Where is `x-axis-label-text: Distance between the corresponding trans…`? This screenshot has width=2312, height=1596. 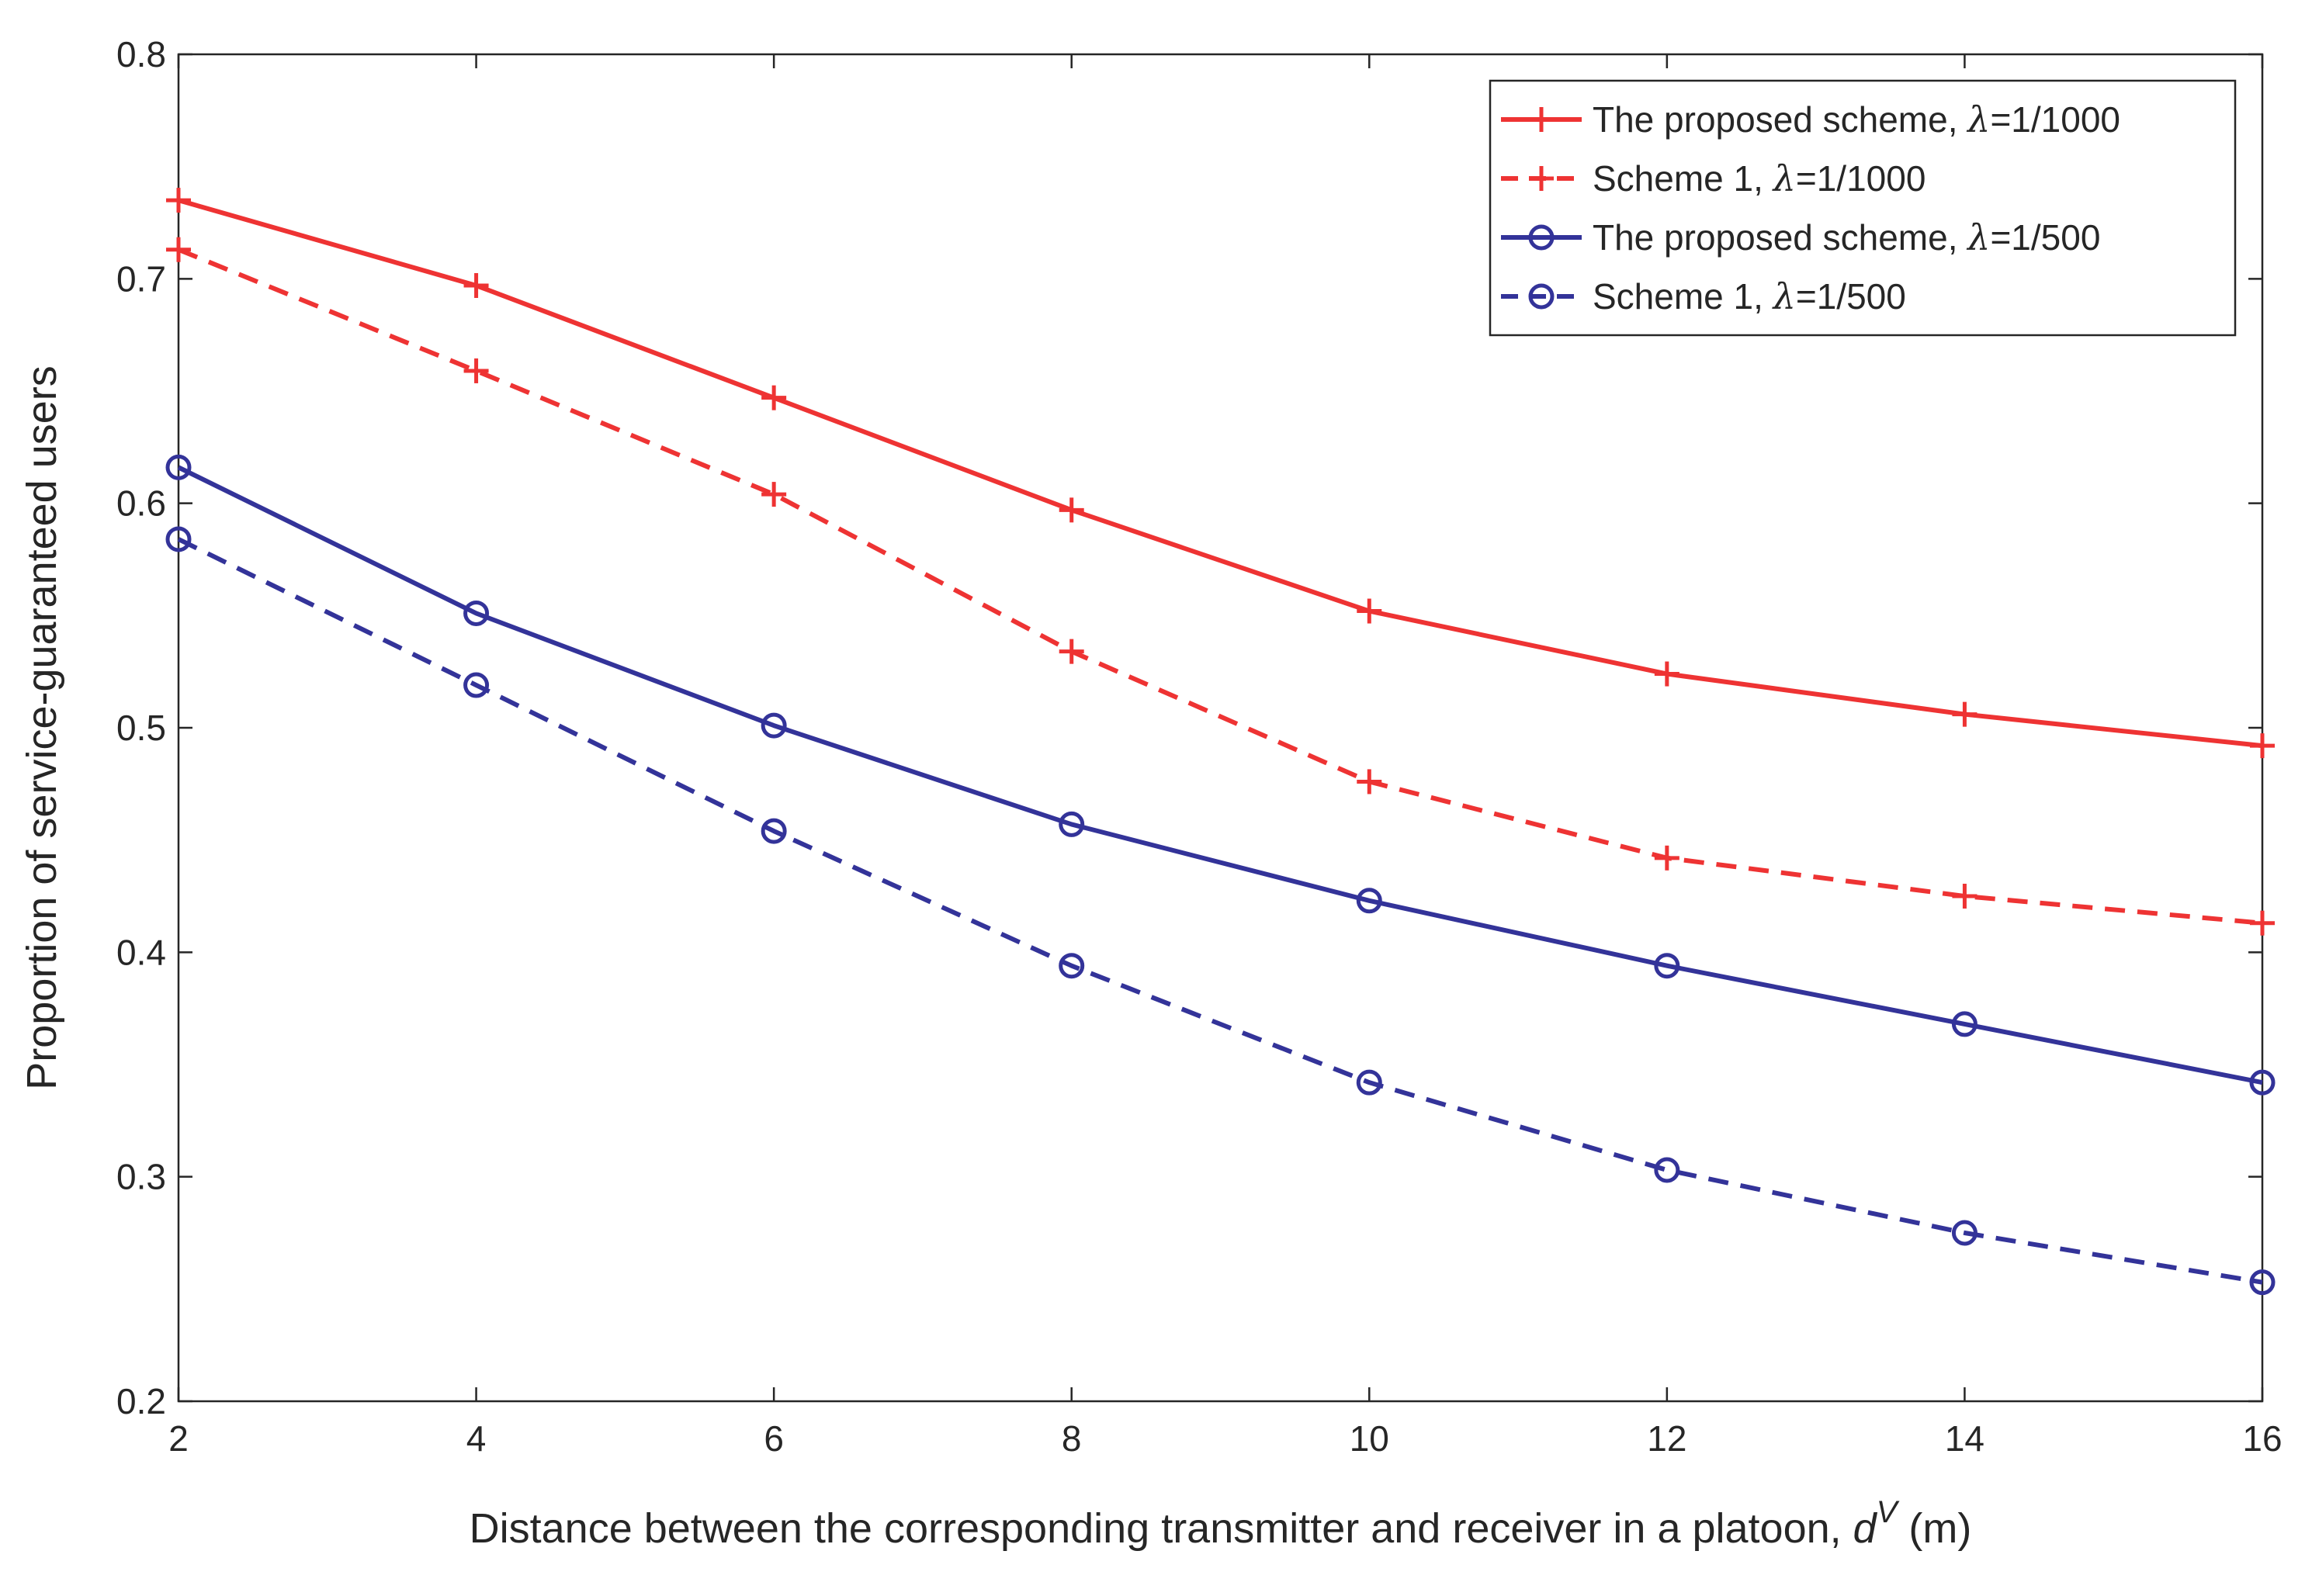 x-axis-label-text: Distance between the corresponding trans… is located at coordinates (1161, 1528).